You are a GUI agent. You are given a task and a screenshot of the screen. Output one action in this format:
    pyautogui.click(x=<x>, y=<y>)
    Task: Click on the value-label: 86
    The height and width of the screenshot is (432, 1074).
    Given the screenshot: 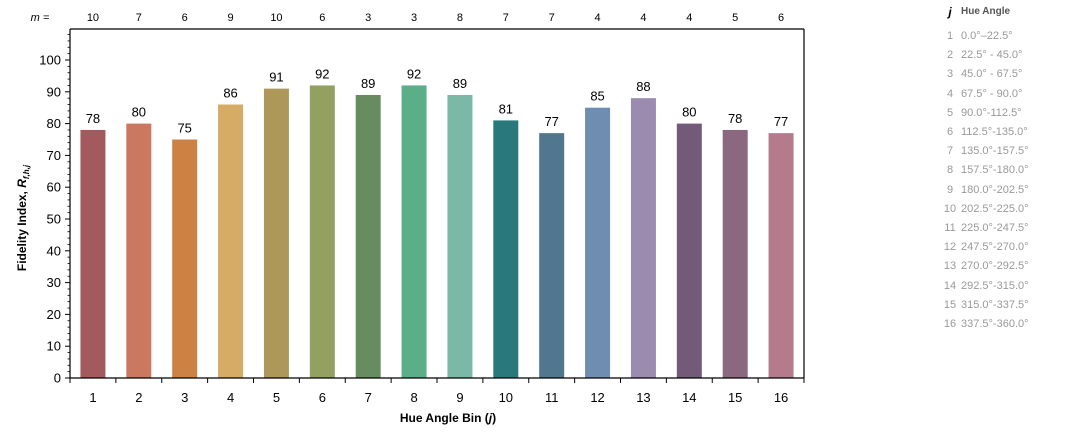 What is the action you would take?
    pyautogui.click(x=230, y=93)
    